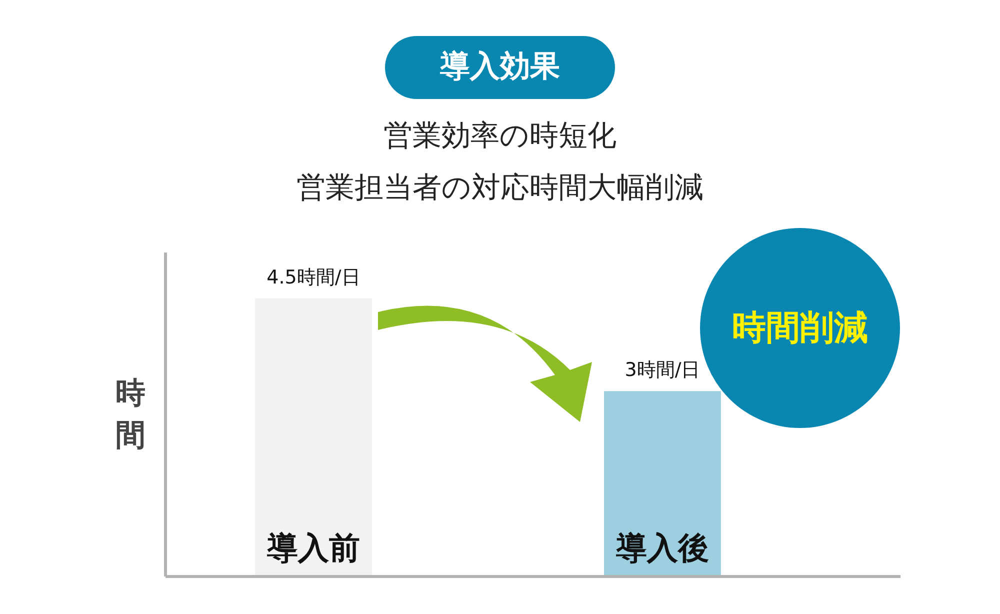  I want to click on x-tick-label: 導入後, so click(661, 548).